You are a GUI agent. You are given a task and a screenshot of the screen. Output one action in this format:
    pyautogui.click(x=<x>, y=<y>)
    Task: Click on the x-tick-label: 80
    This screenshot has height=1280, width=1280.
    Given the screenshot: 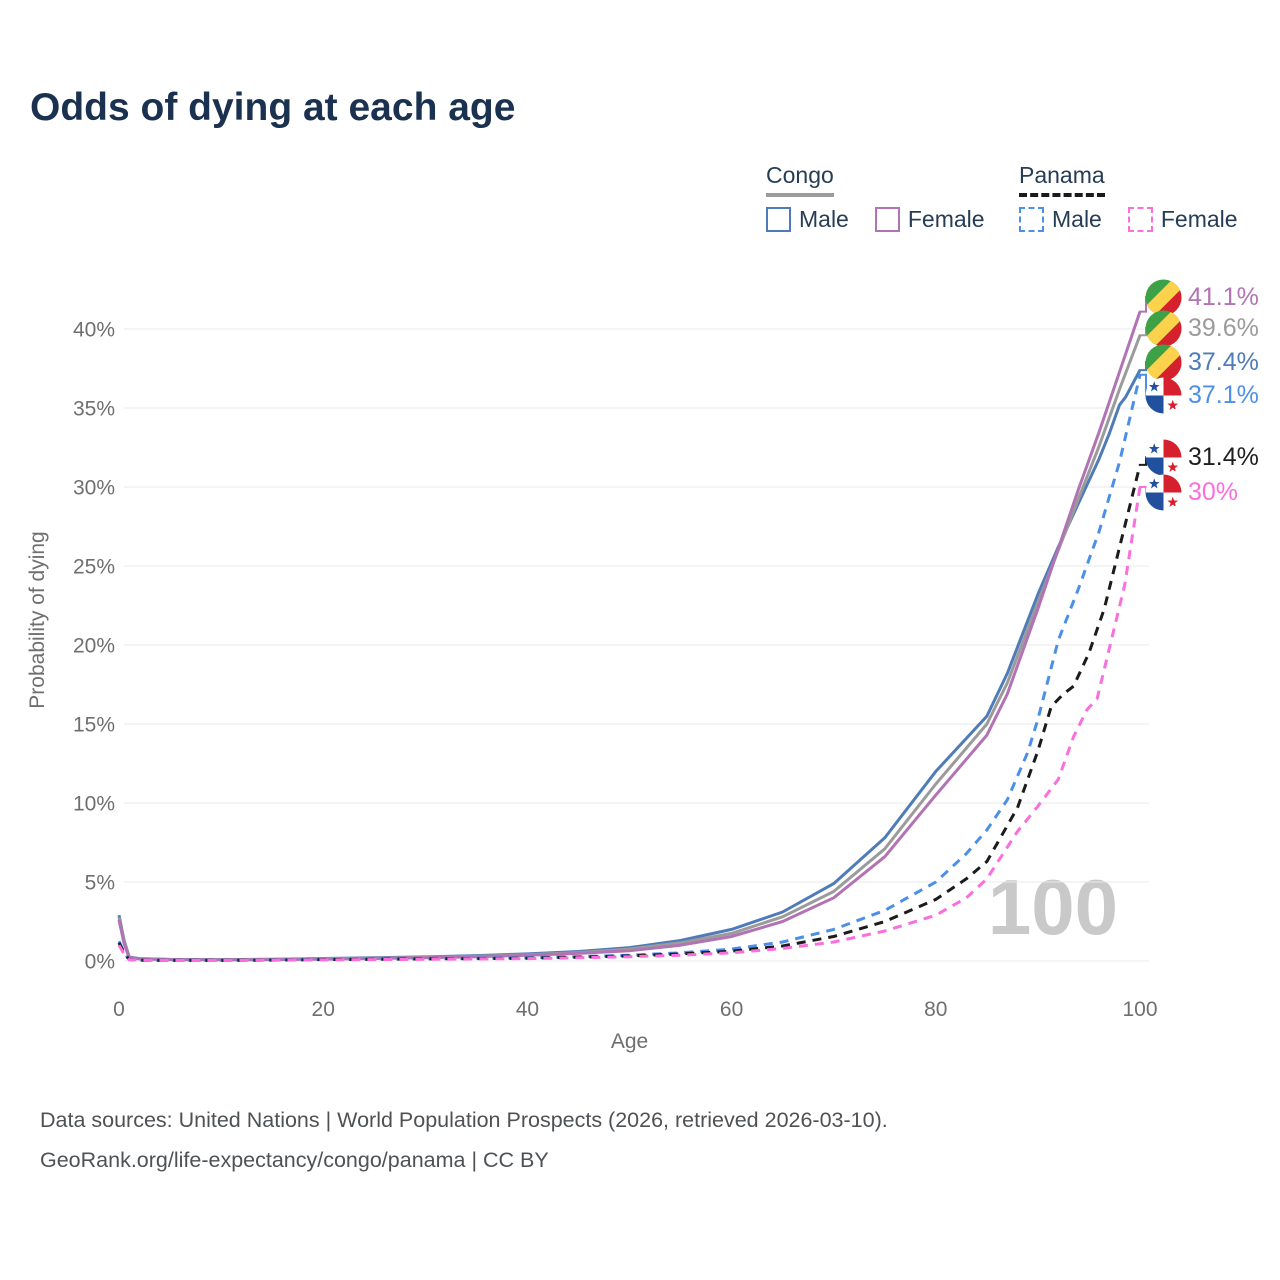 What is the action you would take?
    pyautogui.click(x=935, y=1009)
    